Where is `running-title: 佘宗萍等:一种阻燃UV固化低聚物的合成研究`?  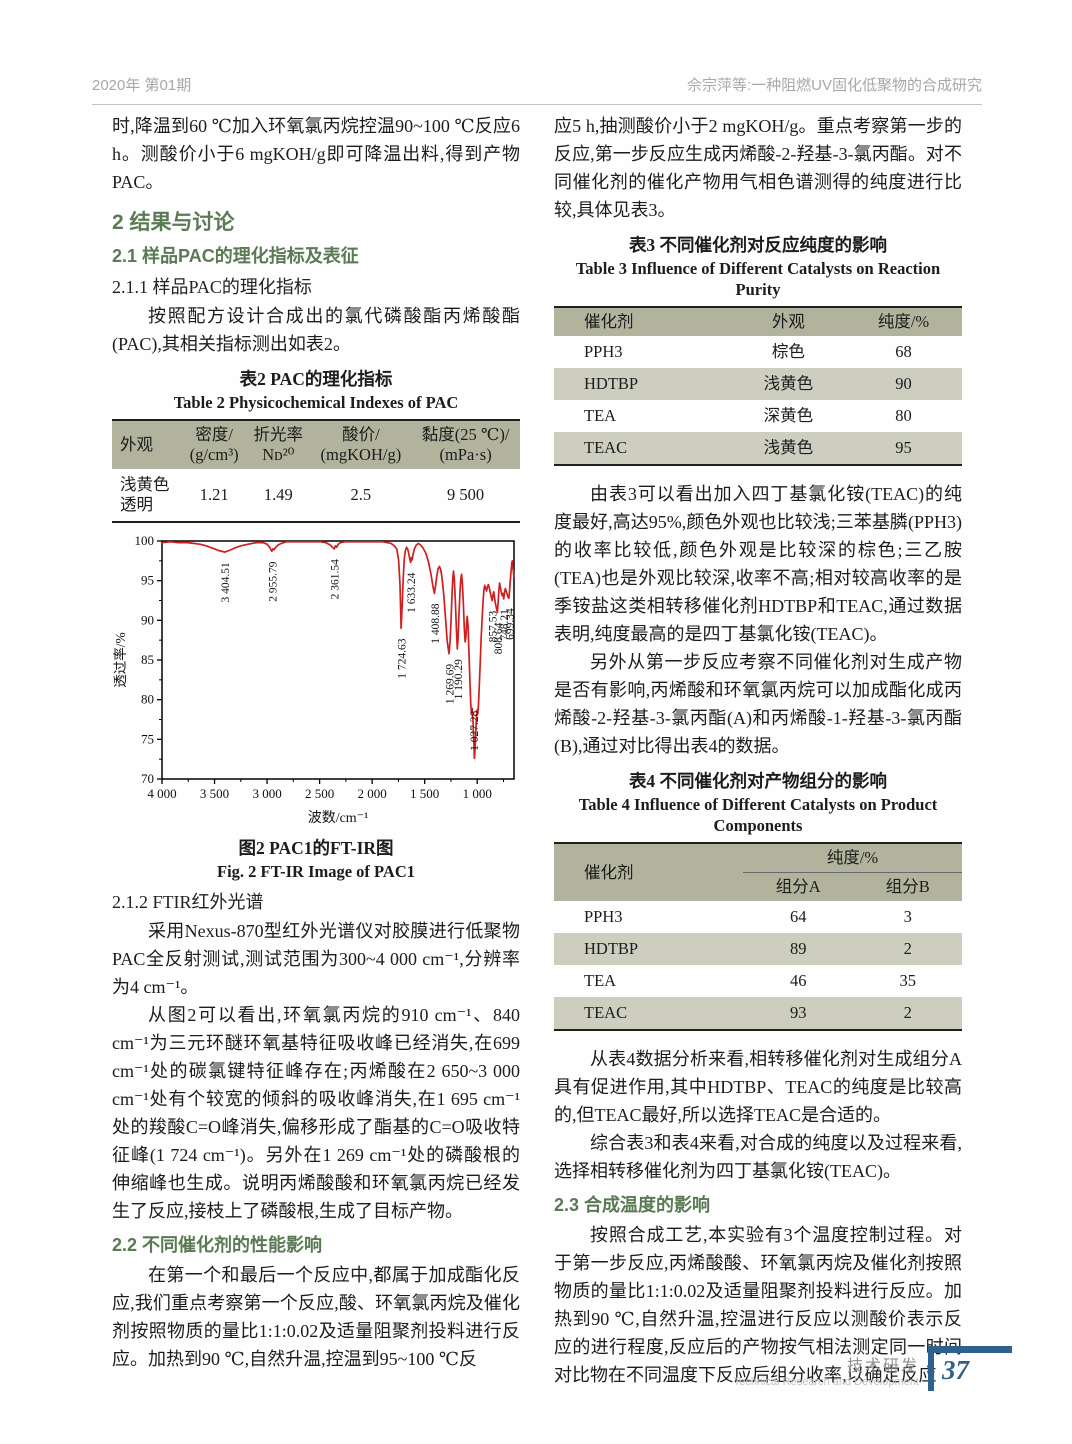
running-title: 佘宗萍等:一种阻燃UV固化低聚物的合成研究 is located at coordinates (834, 85).